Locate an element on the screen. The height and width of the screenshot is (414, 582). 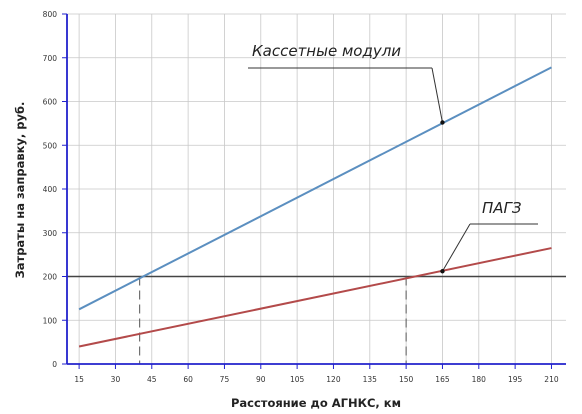
x-tick-label: 15 is located at coordinates (79, 379).